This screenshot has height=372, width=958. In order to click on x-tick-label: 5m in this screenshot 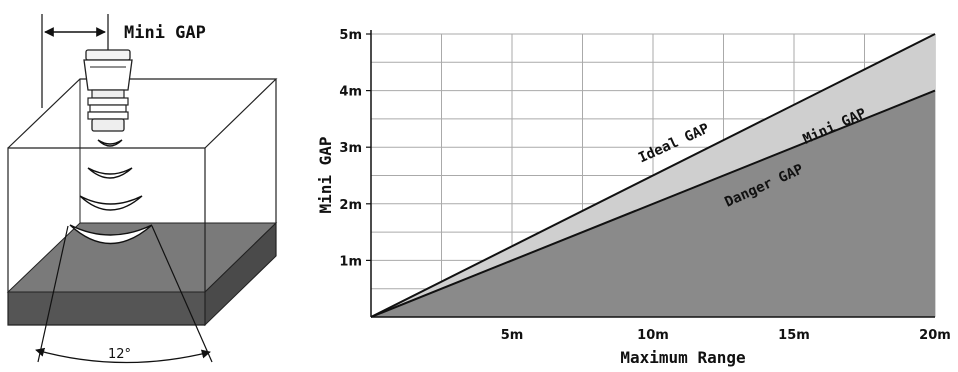, I will do `click(512, 335)`.